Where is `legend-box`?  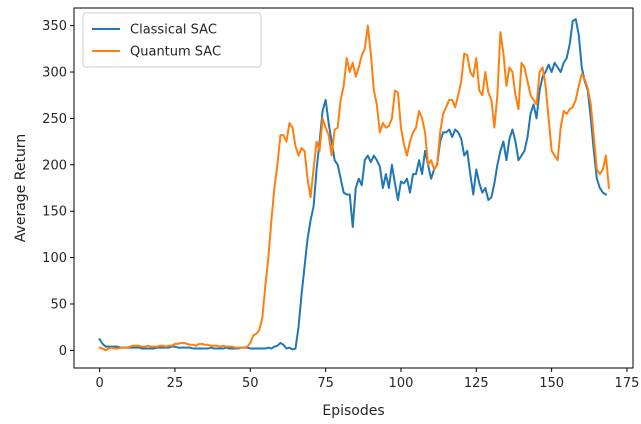
legend-box is located at coordinates (172, 40).